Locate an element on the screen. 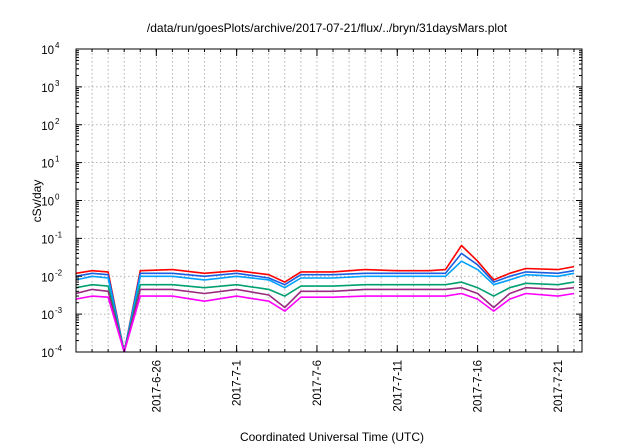  x-tick-label: 2017-7-11 is located at coordinates (398, 386).